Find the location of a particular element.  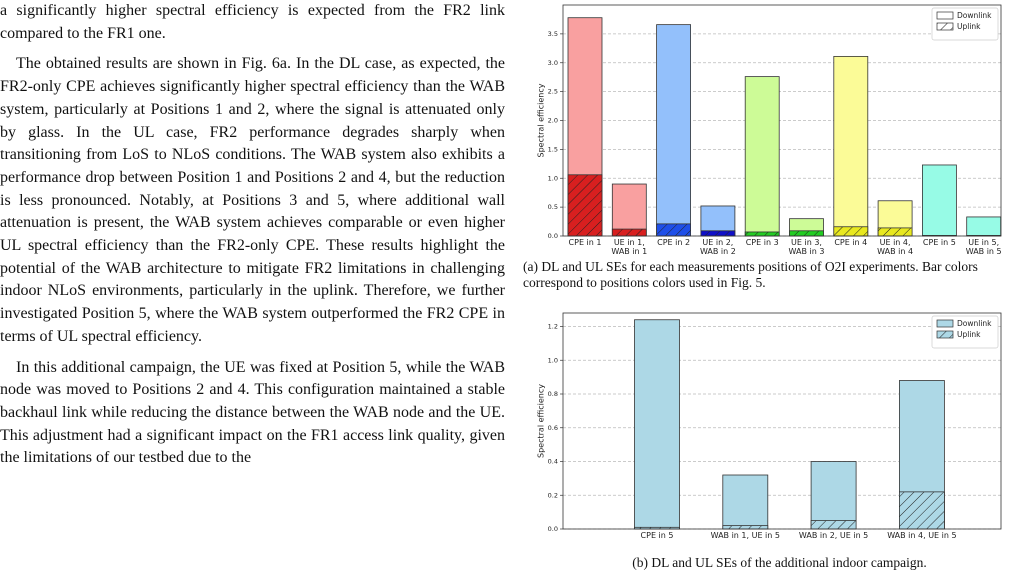

y-tick-label: 1.5 is located at coordinates (553, 149).